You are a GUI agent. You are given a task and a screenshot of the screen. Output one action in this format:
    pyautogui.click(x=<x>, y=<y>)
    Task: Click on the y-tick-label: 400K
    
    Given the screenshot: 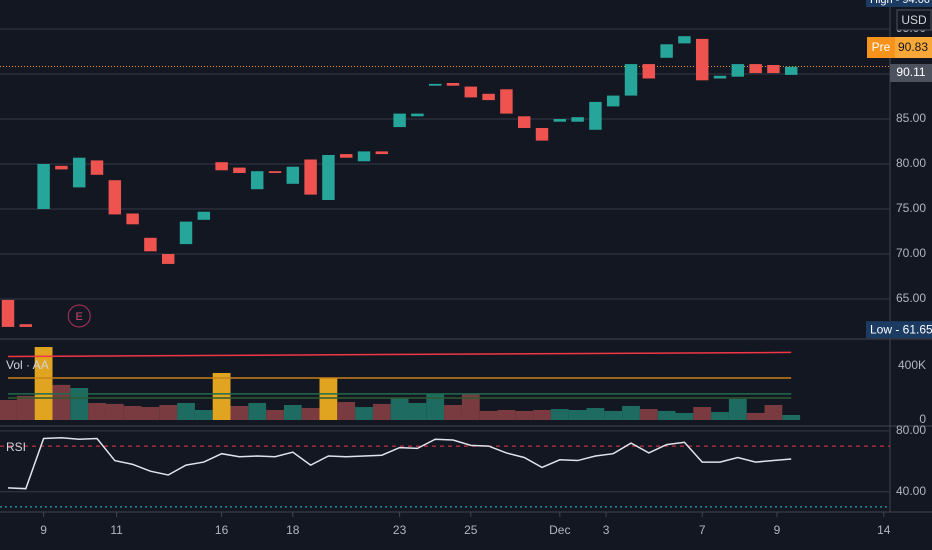 What is the action you would take?
    pyautogui.click(x=912, y=365)
    